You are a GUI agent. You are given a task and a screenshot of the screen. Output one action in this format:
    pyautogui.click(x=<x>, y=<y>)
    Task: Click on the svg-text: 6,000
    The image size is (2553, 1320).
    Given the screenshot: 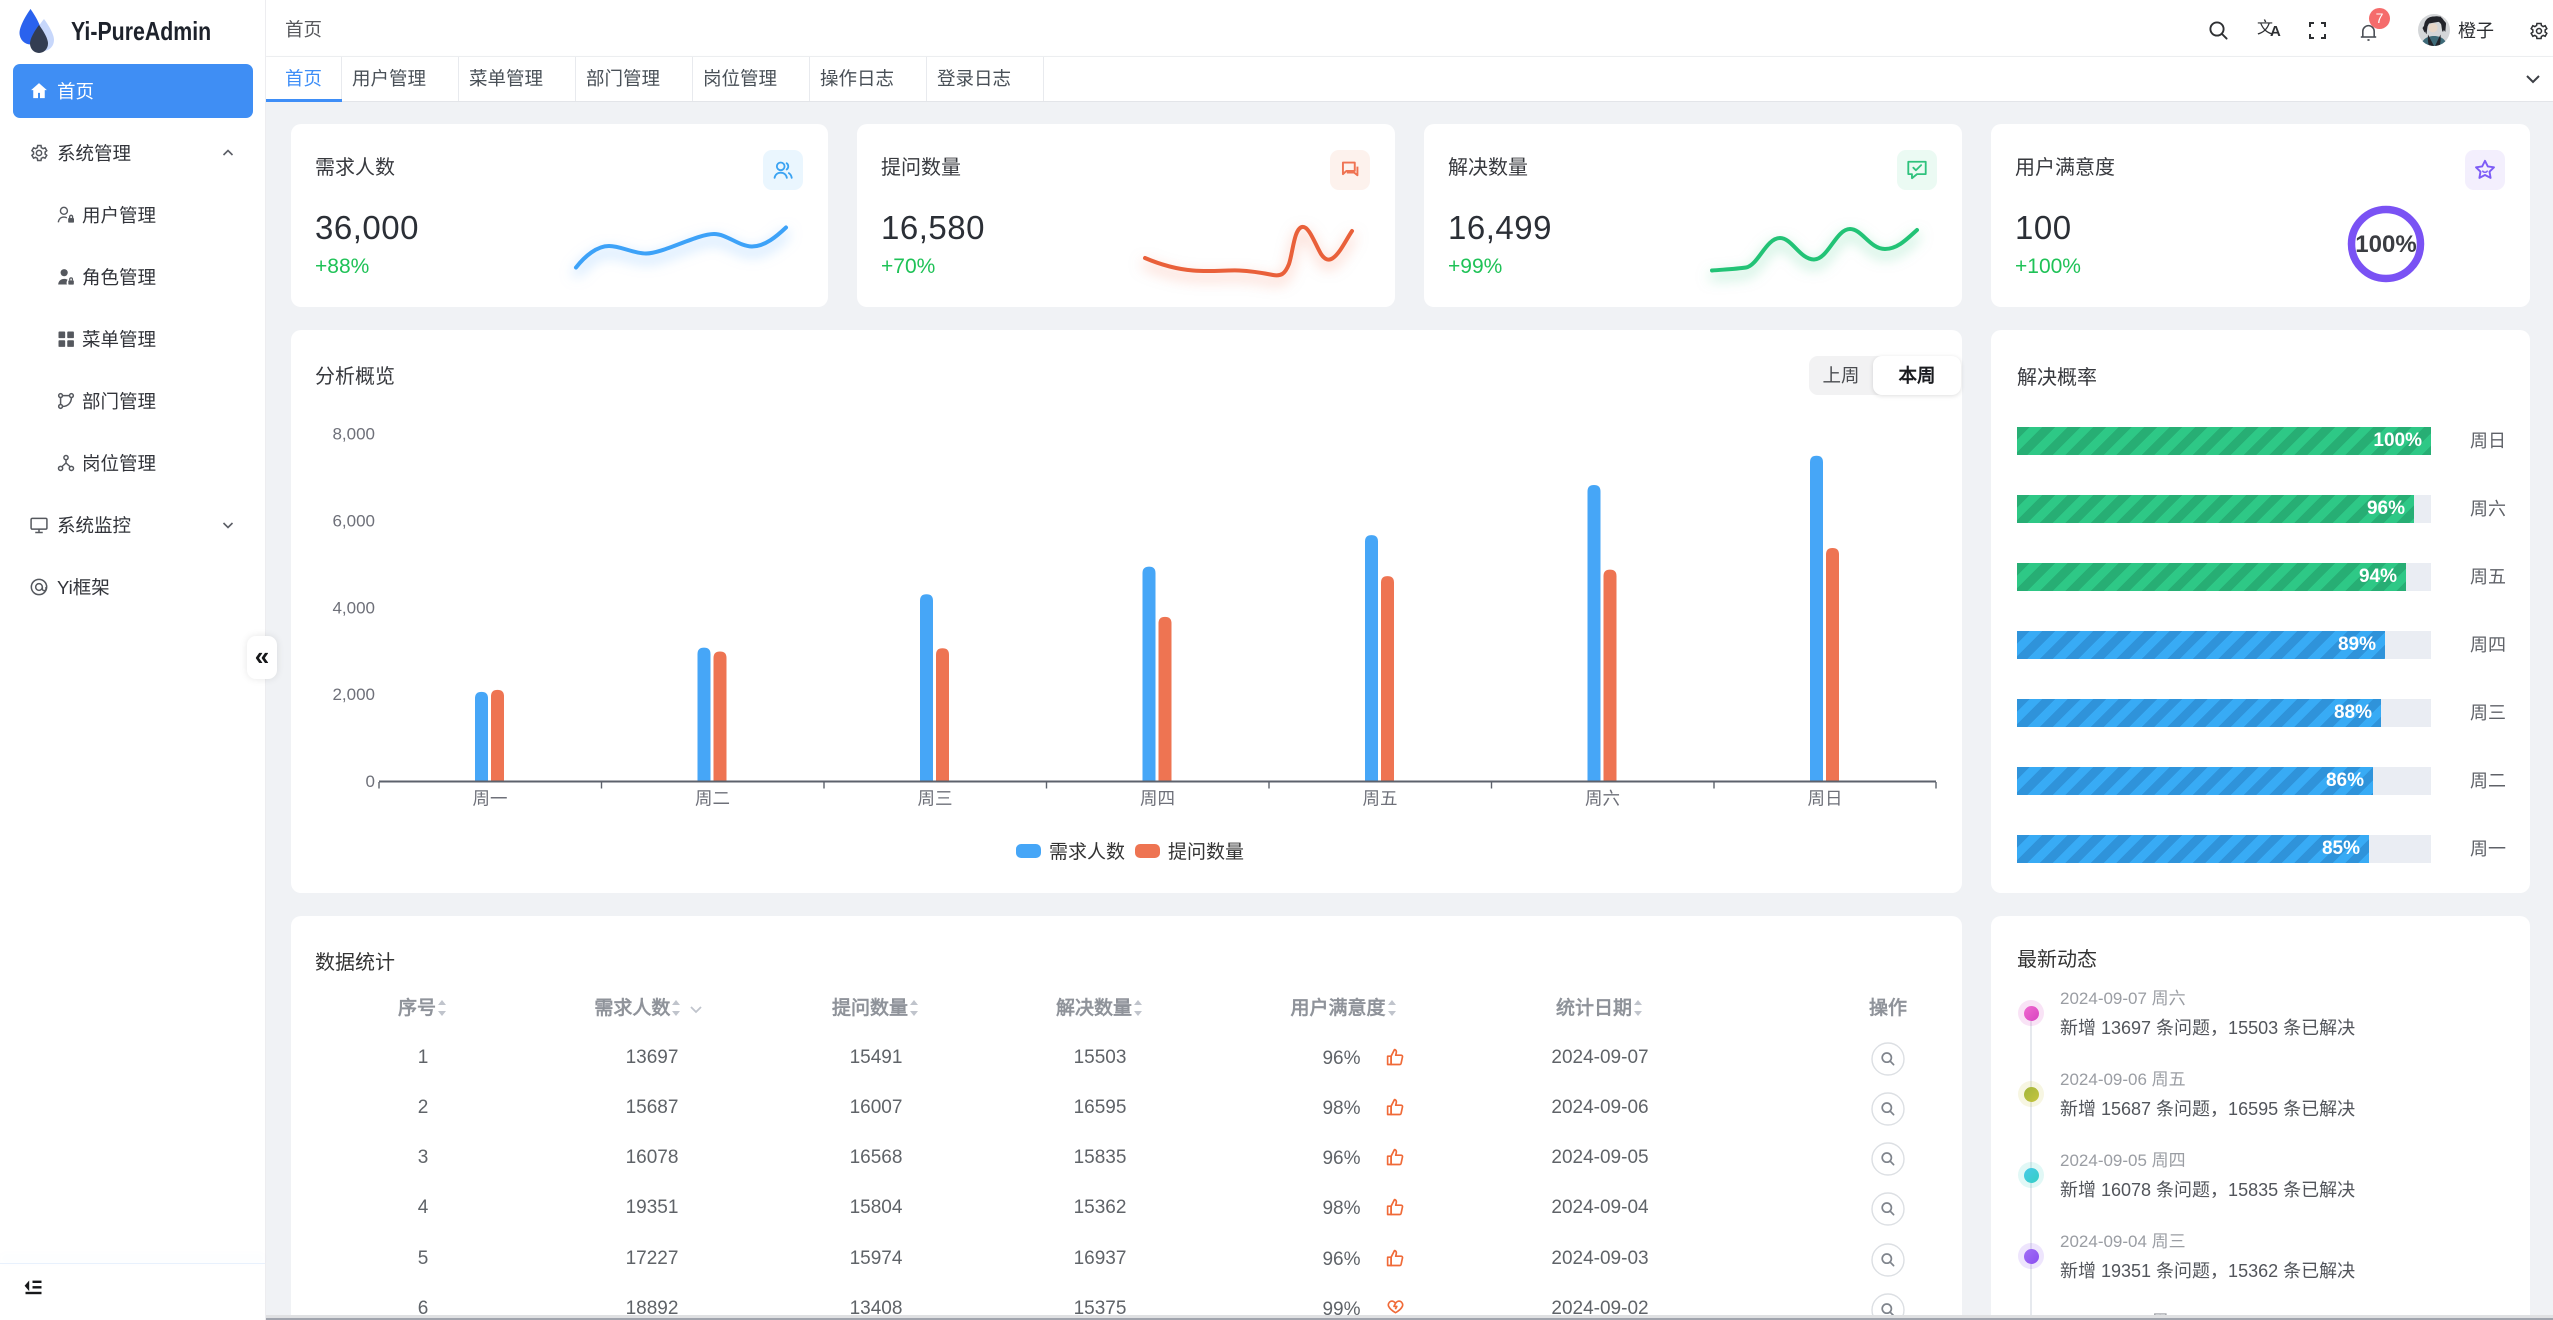 What is the action you would take?
    pyautogui.click(x=353, y=520)
    